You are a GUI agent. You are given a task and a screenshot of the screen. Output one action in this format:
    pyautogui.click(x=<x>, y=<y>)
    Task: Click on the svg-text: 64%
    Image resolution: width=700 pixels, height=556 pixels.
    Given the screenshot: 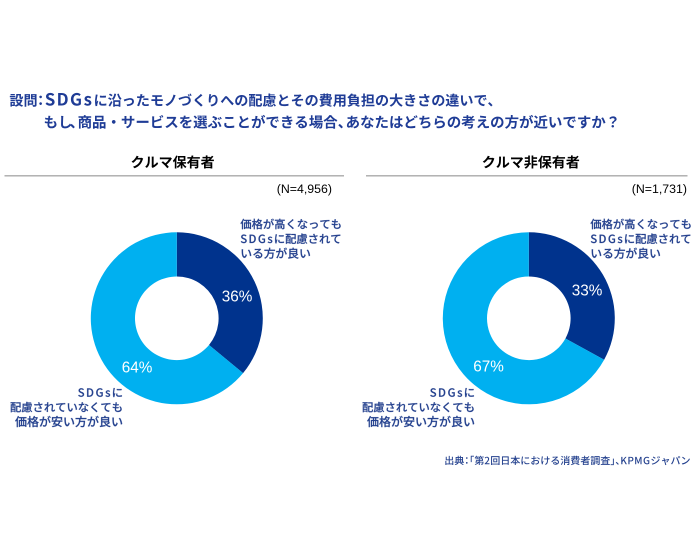 What is the action you would take?
    pyautogui.click(x=137, y=367)
    